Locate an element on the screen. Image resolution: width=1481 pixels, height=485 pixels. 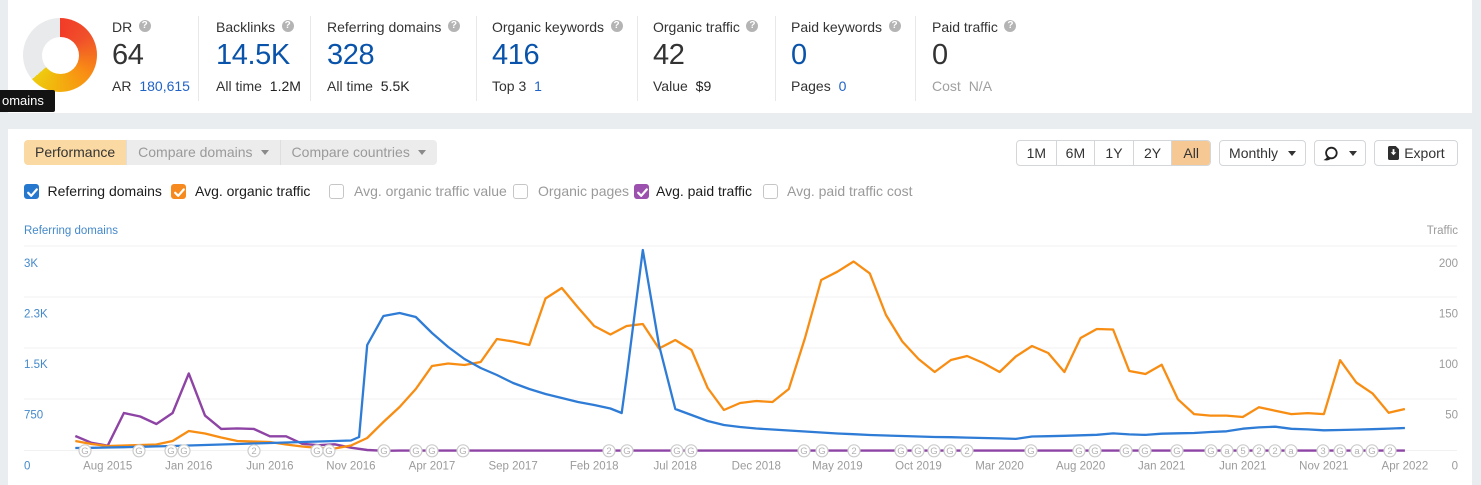
svg-text: Jul 2018 is located at coordinates (674, 467).